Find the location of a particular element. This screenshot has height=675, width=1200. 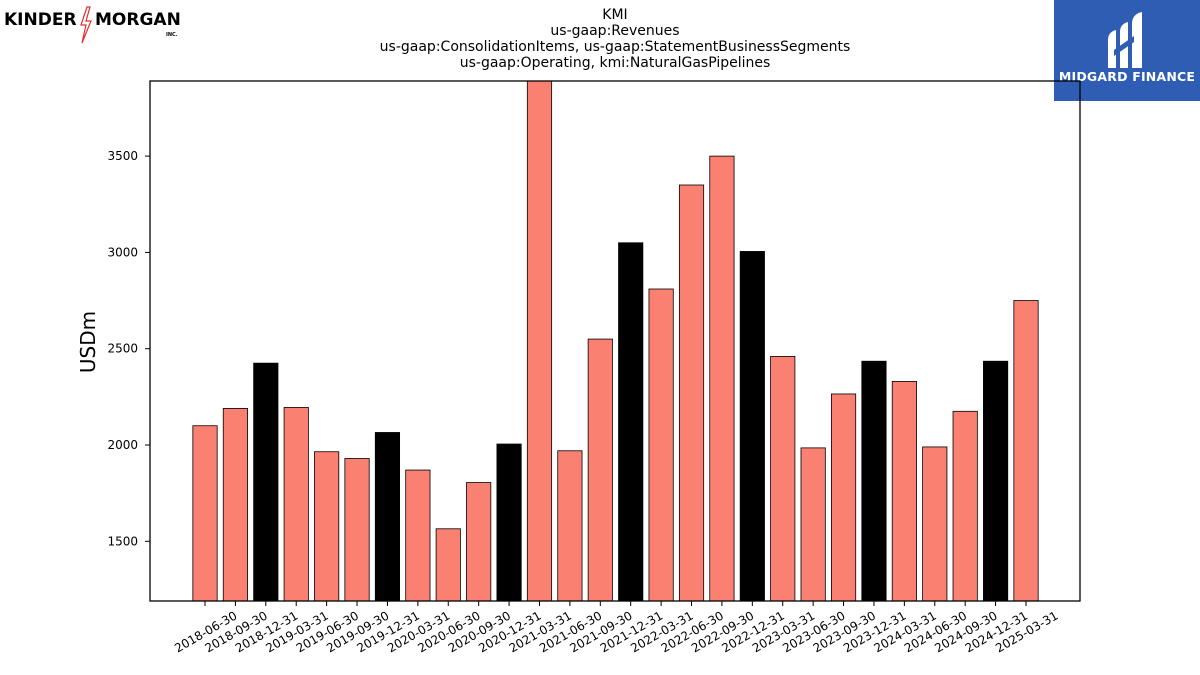

midgard-mark-icon is located at coordinates (1125, 40).